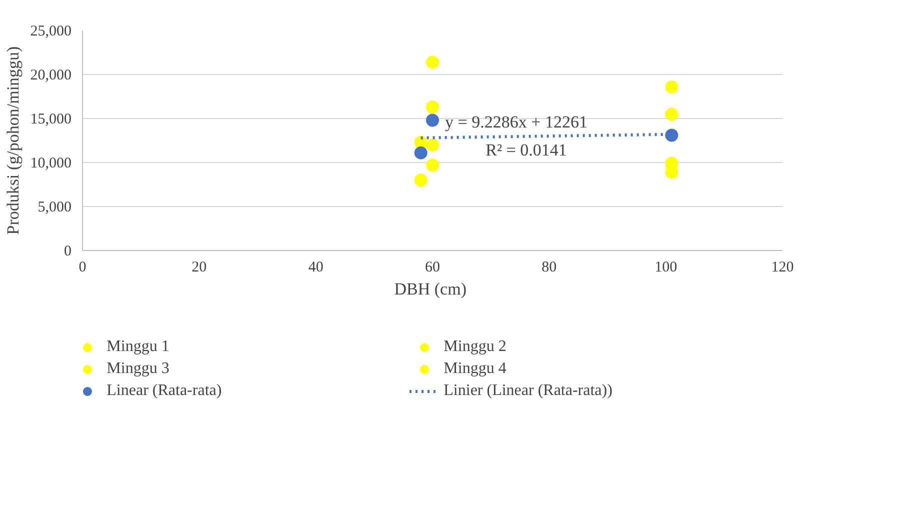 The height and width of the screenshot is (512, 909). Describe the element at coordinates (476, 347) in the screenshot. I see `legend-label: Minggu 2` at that location.